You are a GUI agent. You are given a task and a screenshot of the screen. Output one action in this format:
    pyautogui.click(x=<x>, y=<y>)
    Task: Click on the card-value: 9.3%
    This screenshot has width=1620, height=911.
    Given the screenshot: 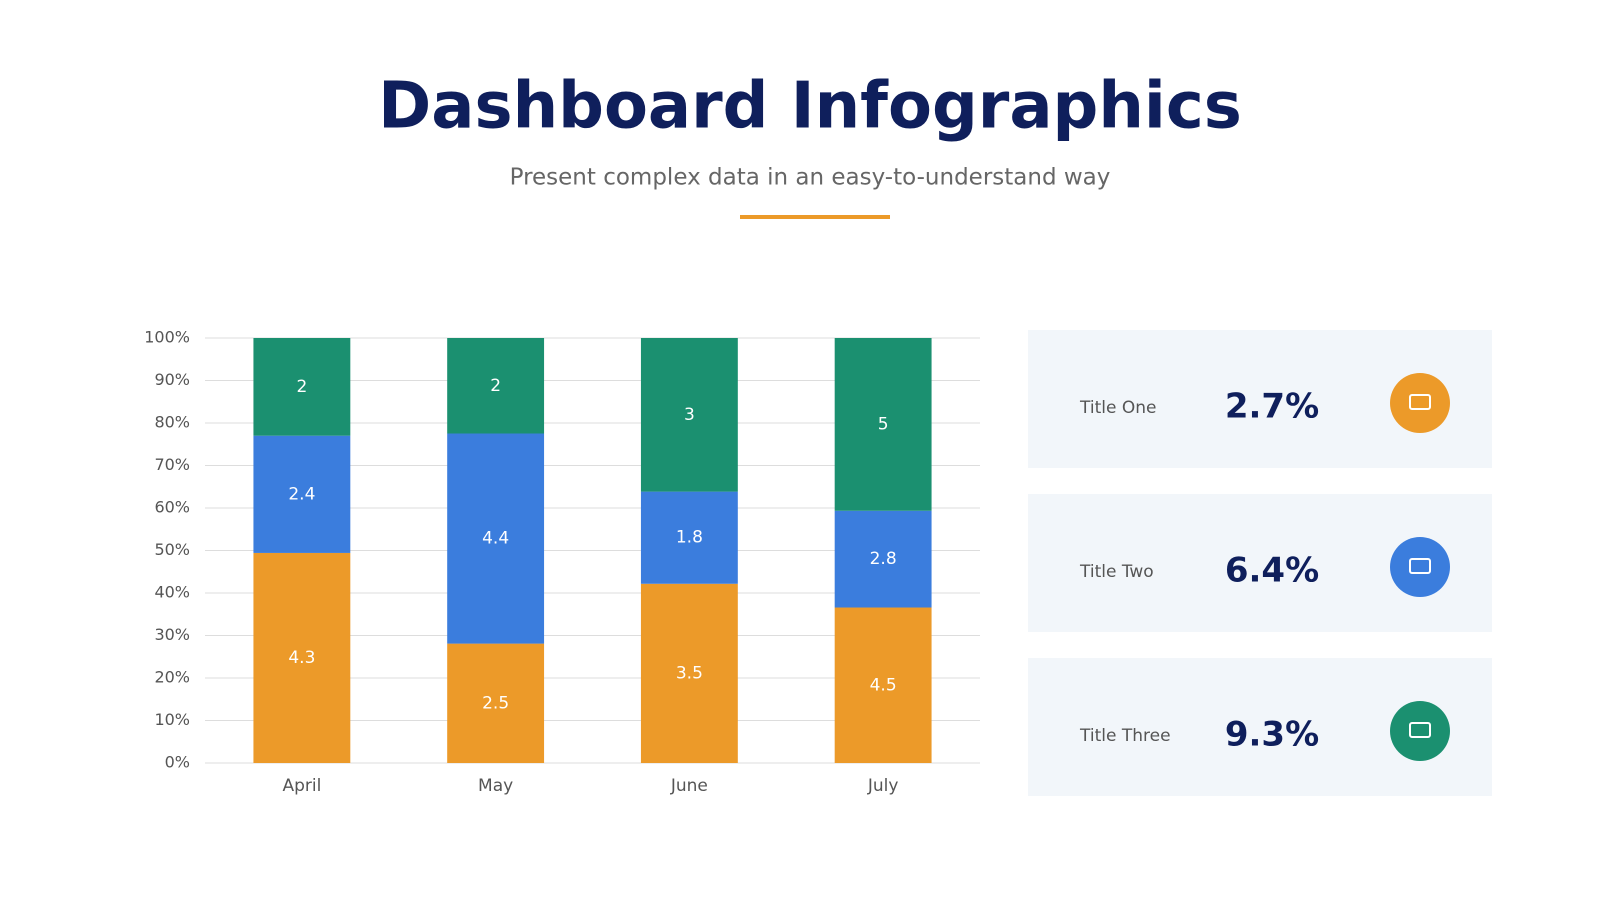 What is the action you would take?
    pyautogui.click(x=1272, y=735)
    